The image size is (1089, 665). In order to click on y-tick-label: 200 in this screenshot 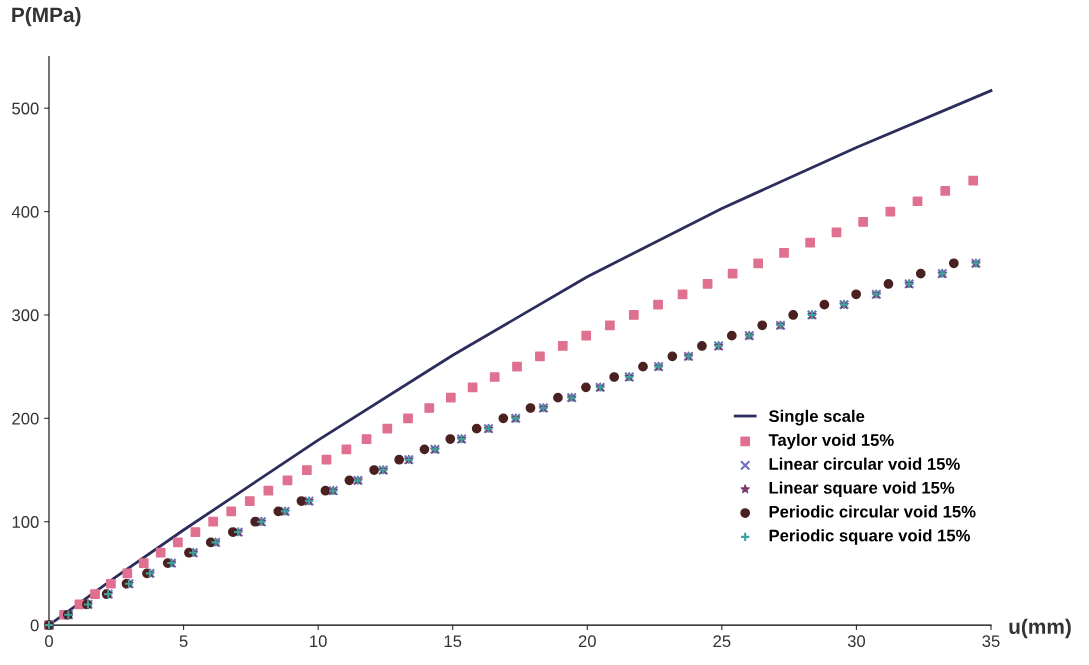, I will do `click(25, 418)`.